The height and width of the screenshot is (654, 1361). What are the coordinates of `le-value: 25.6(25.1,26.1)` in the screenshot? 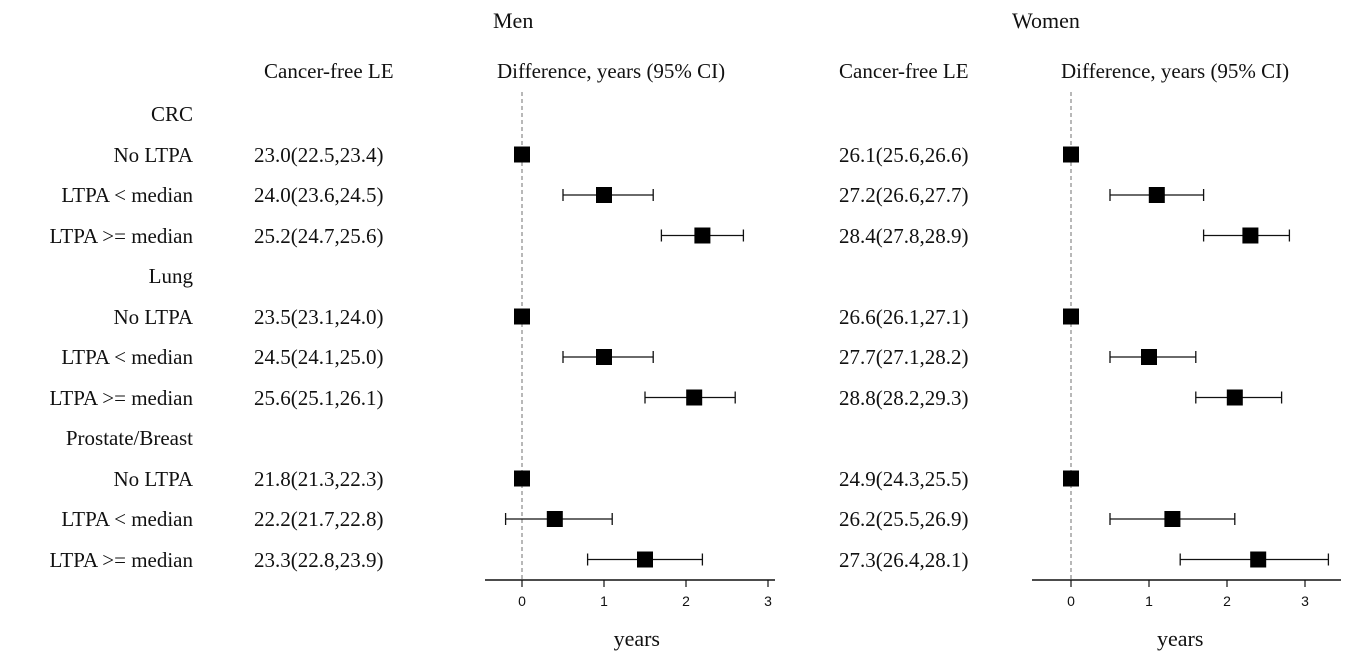 It's located at (319, 397).